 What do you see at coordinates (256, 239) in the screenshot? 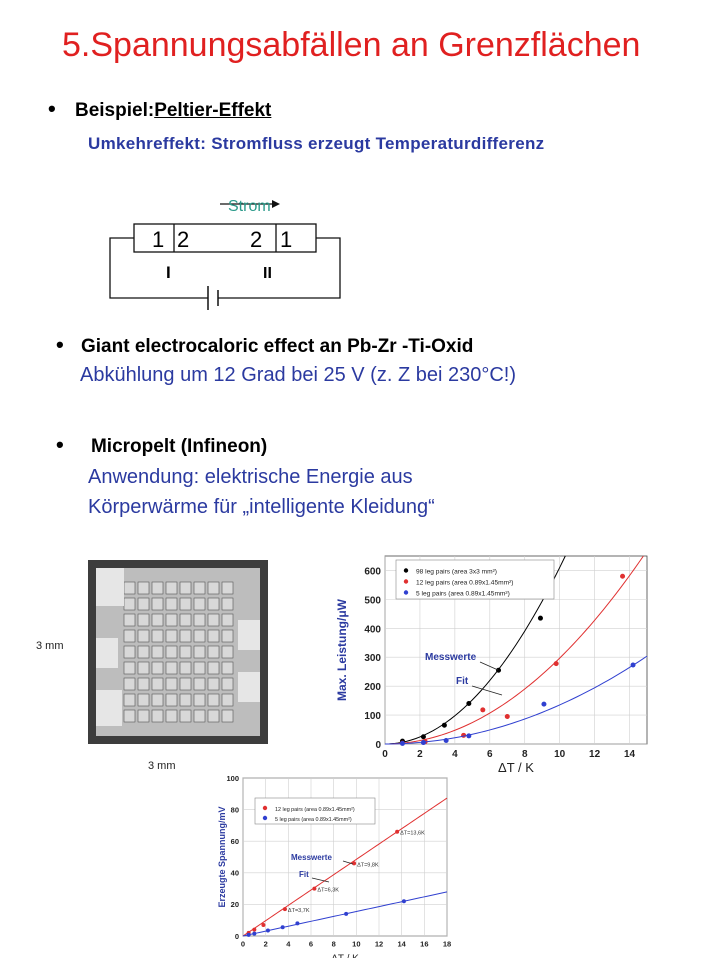
I see `region-number-3: 2` at bounding box center [256, 239].